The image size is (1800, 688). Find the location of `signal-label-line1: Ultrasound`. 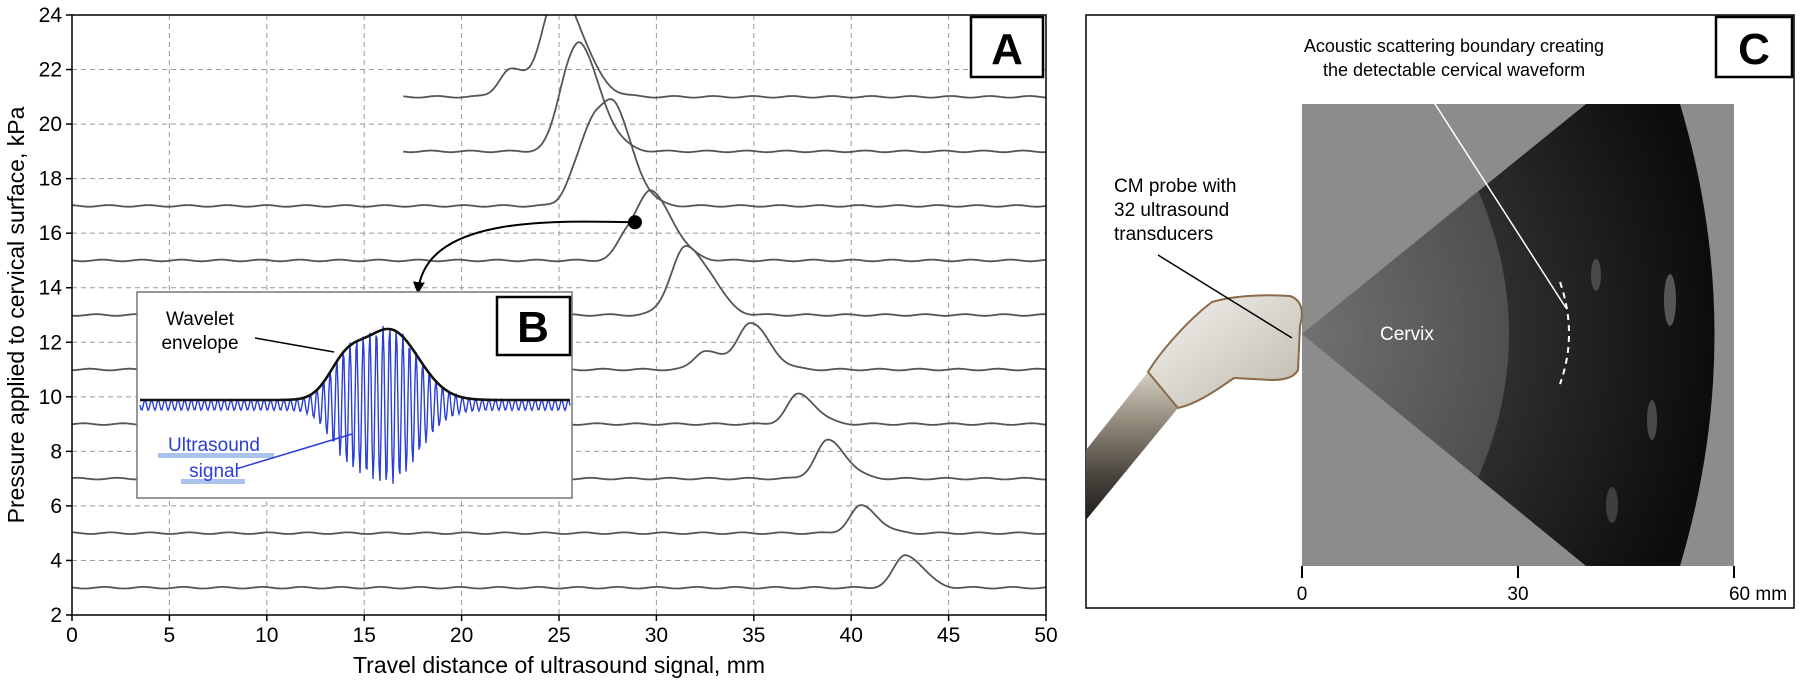

signal-label-line1: Ultrasound is located at coordinates (214, 445).